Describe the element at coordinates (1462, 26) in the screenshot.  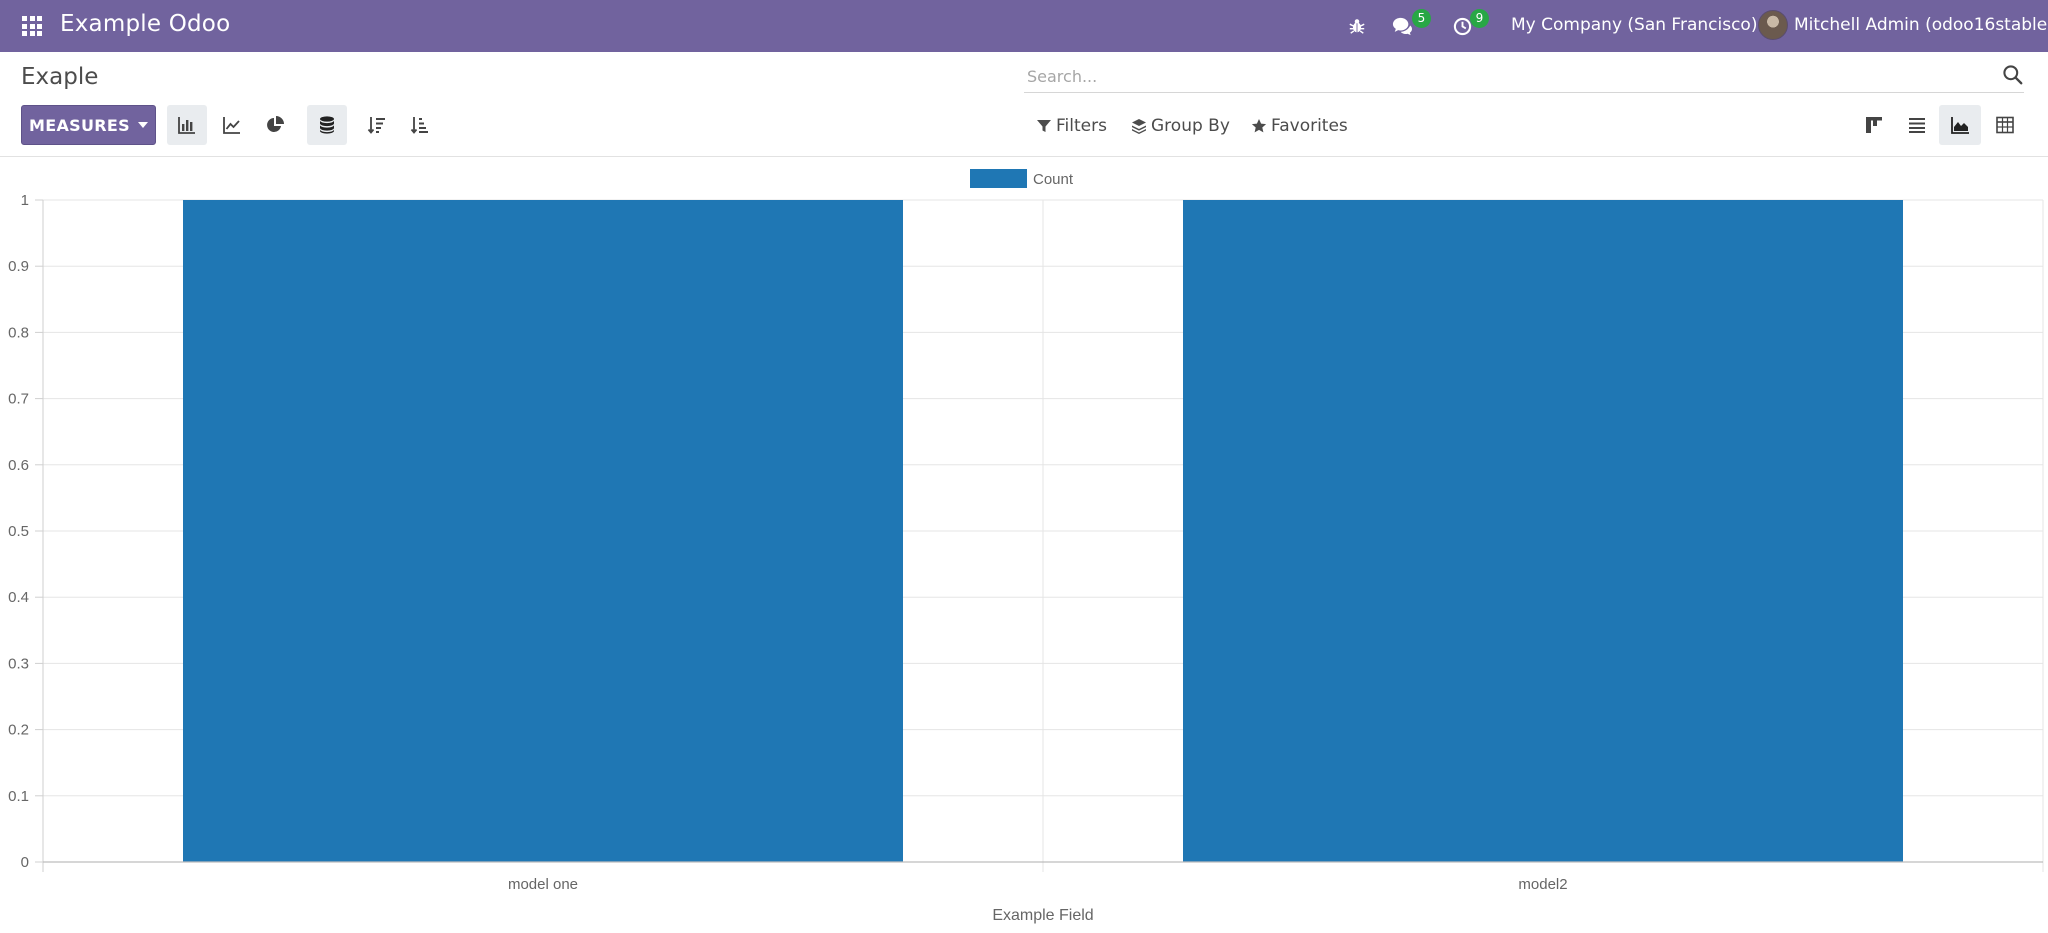
I see `activities-clock-icon` at that location.